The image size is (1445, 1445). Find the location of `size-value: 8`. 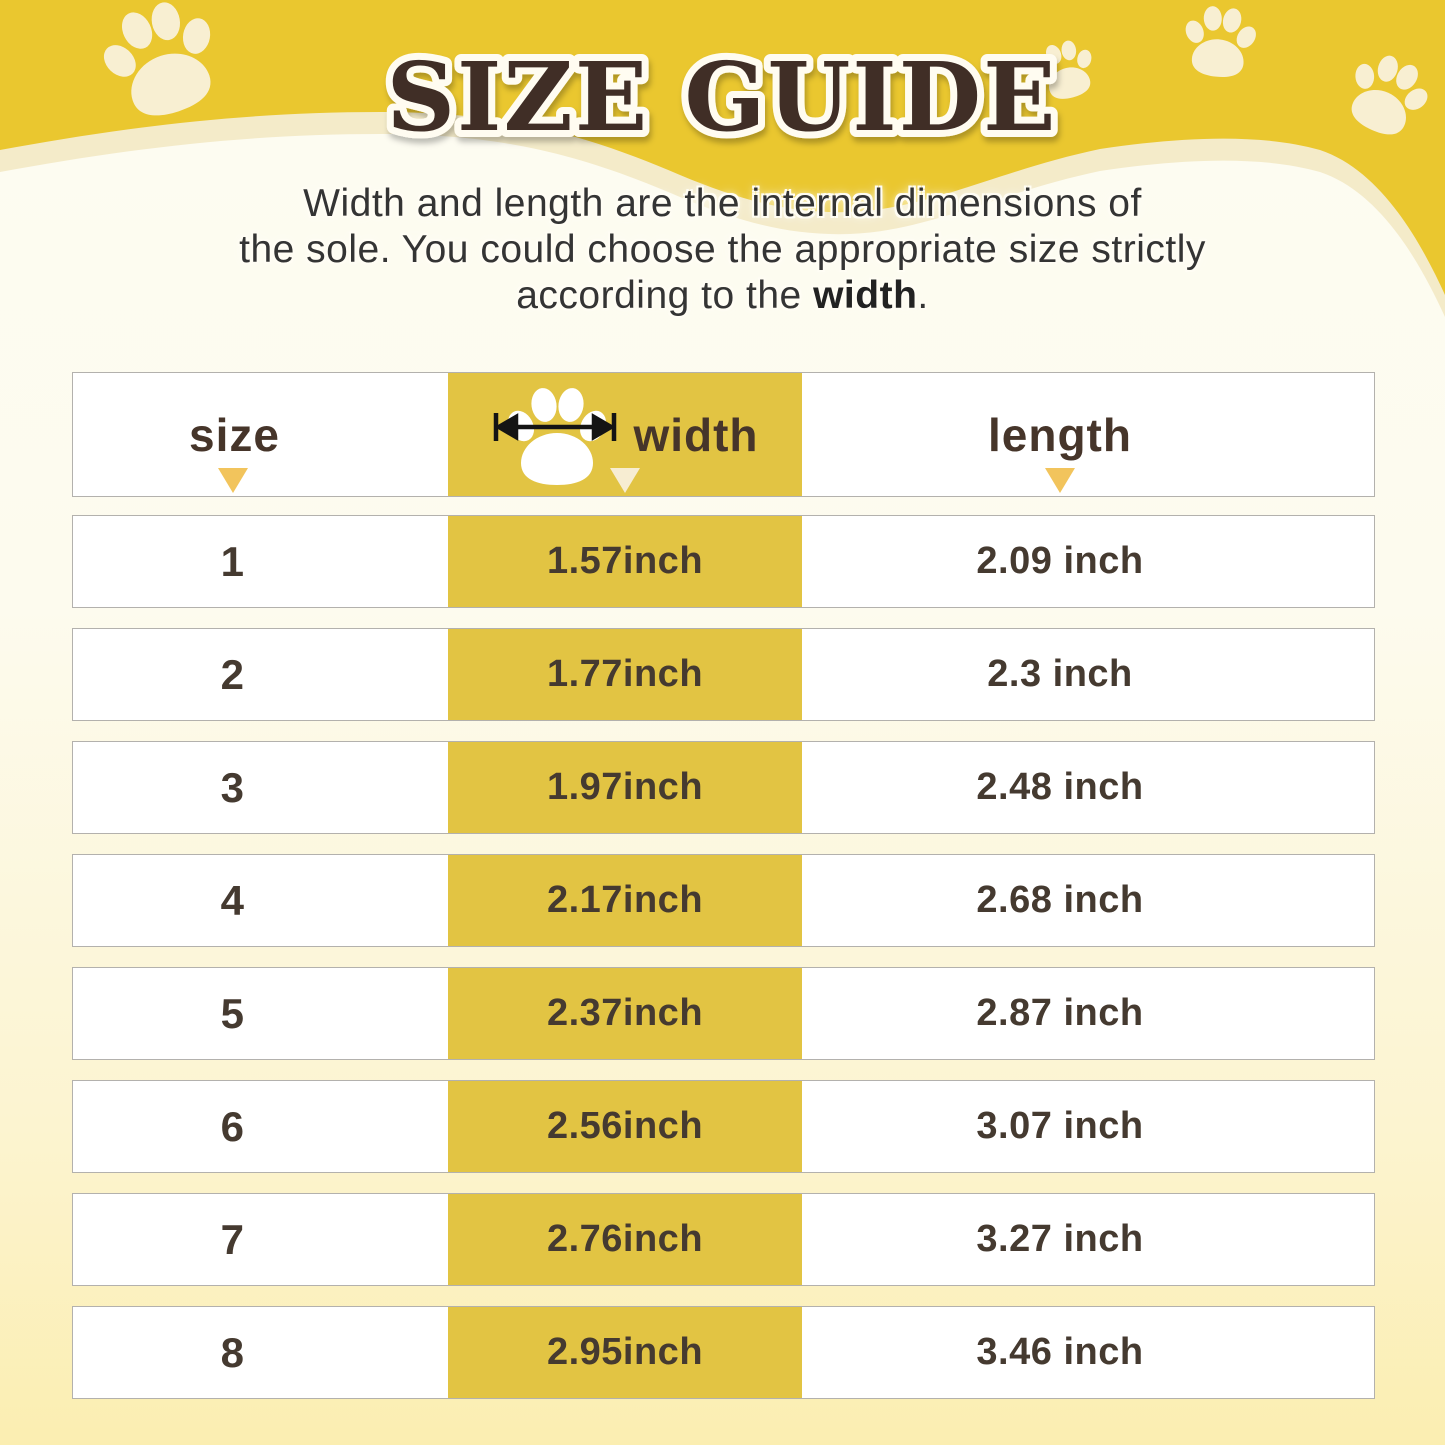

size-value: 8 is located at coordinates (232, 1352).